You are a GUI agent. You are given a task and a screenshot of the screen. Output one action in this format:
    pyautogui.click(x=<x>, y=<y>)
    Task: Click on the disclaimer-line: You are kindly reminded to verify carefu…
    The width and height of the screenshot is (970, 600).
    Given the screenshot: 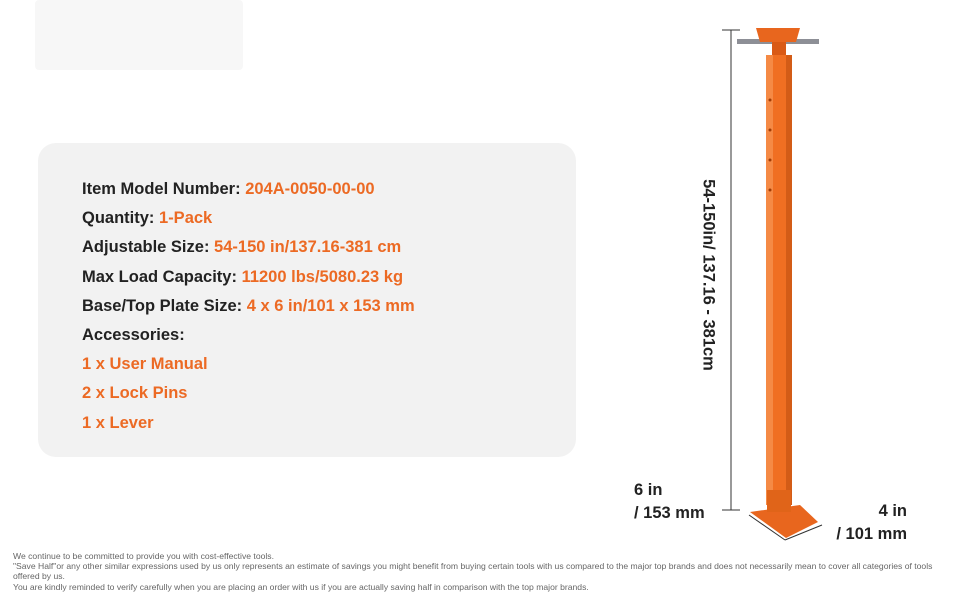 What is the action you would take?
    pyautogui.click(x=301, y=586)
    